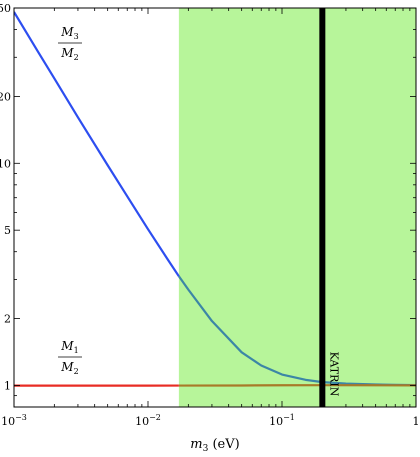 The width and height of the screenshot is (420, 457). Describe the element at coordinates (5, 96) in the screenshot. I see `y-tick-label: 20` at that location.